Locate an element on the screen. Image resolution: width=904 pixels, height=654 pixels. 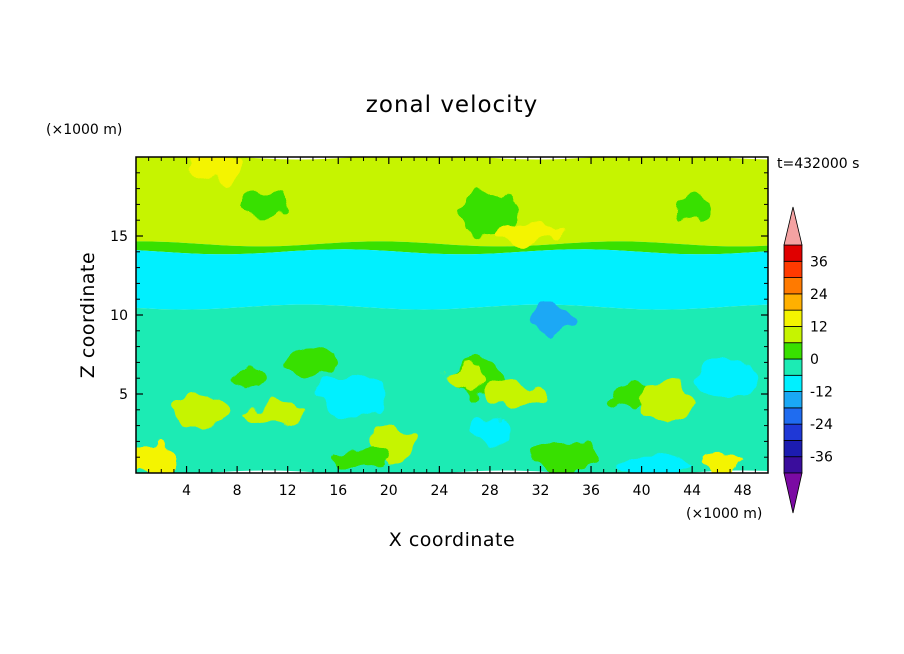
y-unit-label: (×1000 m) is located at coordinates (84, 130).